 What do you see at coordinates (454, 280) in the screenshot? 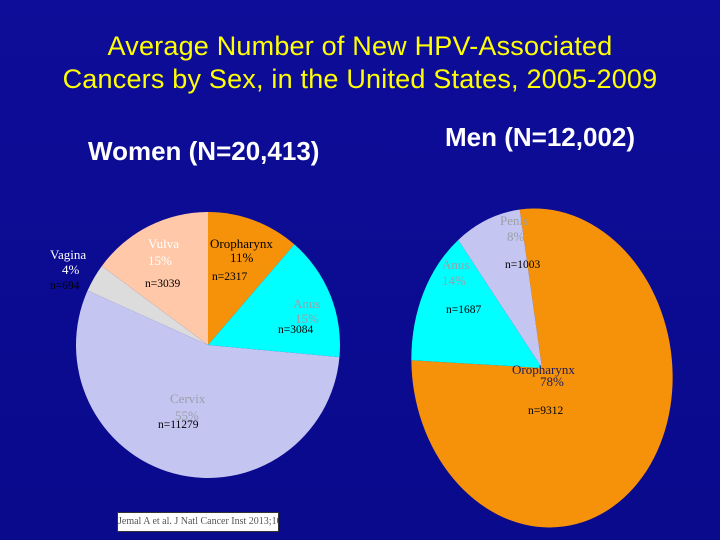
I see `men-percent-anus: 14%` at bounding box center [454, 280].